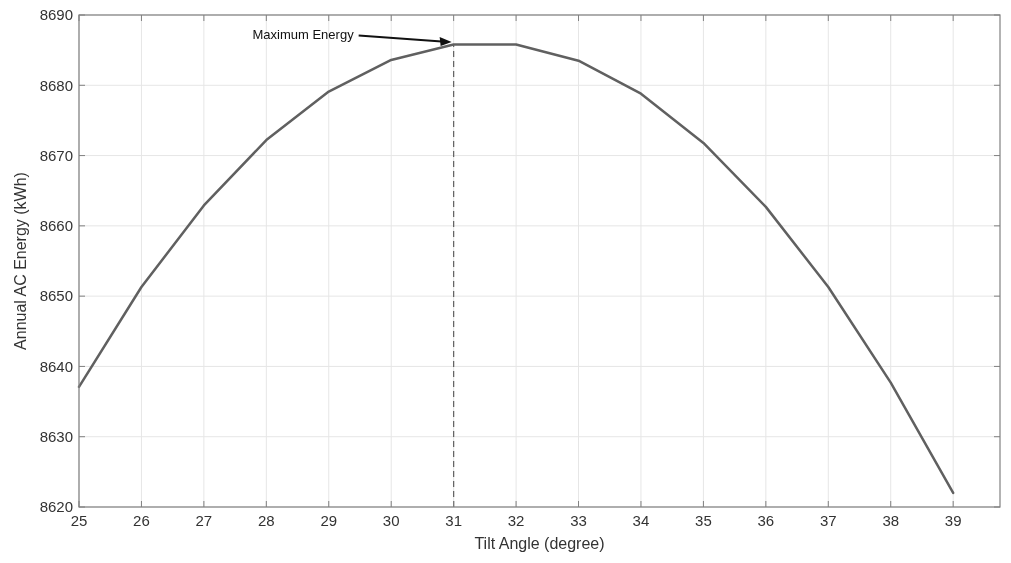 This screenshot has height=563, width=1011. Describe the element at coordinates (453, 520) in the screenshot. I see `x-tick-label: 31` at that location.